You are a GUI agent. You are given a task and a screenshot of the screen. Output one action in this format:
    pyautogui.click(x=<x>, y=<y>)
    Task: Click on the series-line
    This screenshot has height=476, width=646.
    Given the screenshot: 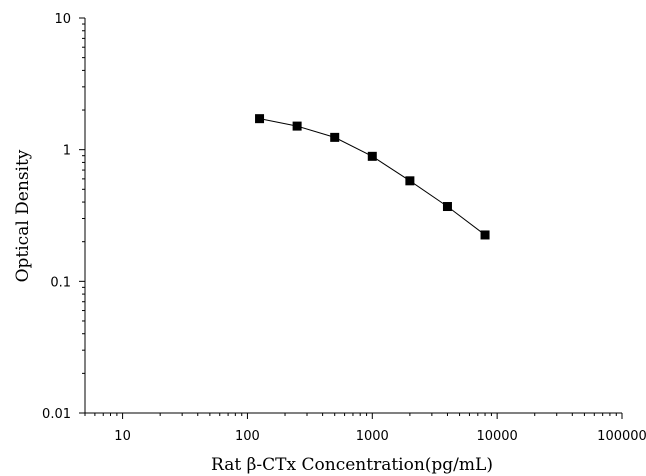 What is the action you would take?
    pyautogui.click(x=372, y=177)
    